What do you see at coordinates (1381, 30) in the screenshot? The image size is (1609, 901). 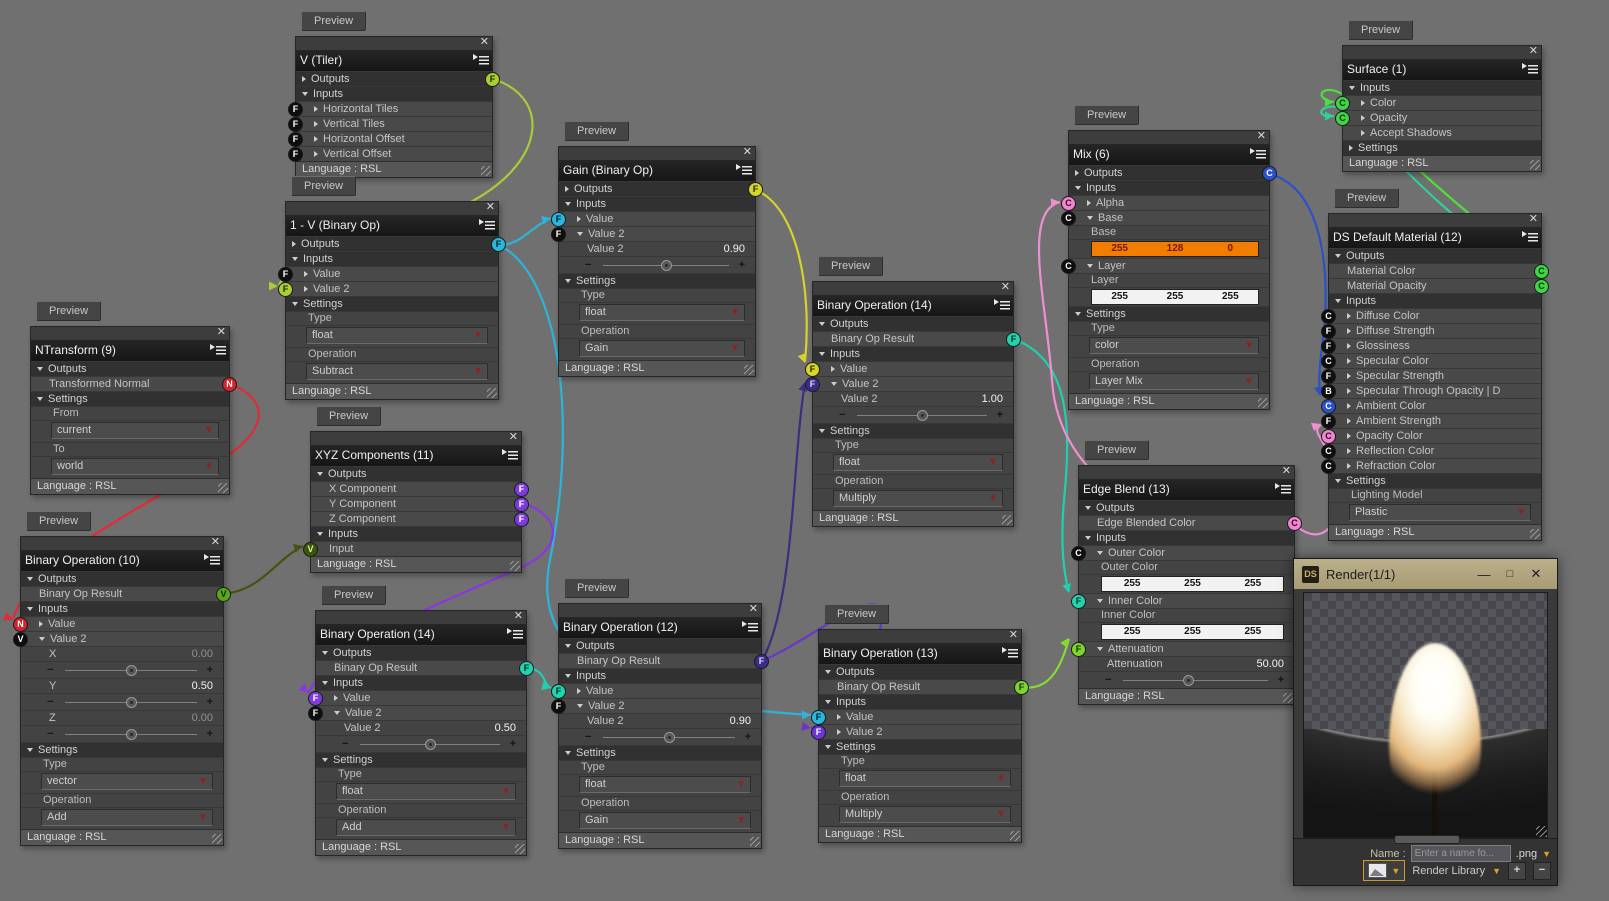 I see `preview-button-surface: Preview` at bounding box center [1381, 30].